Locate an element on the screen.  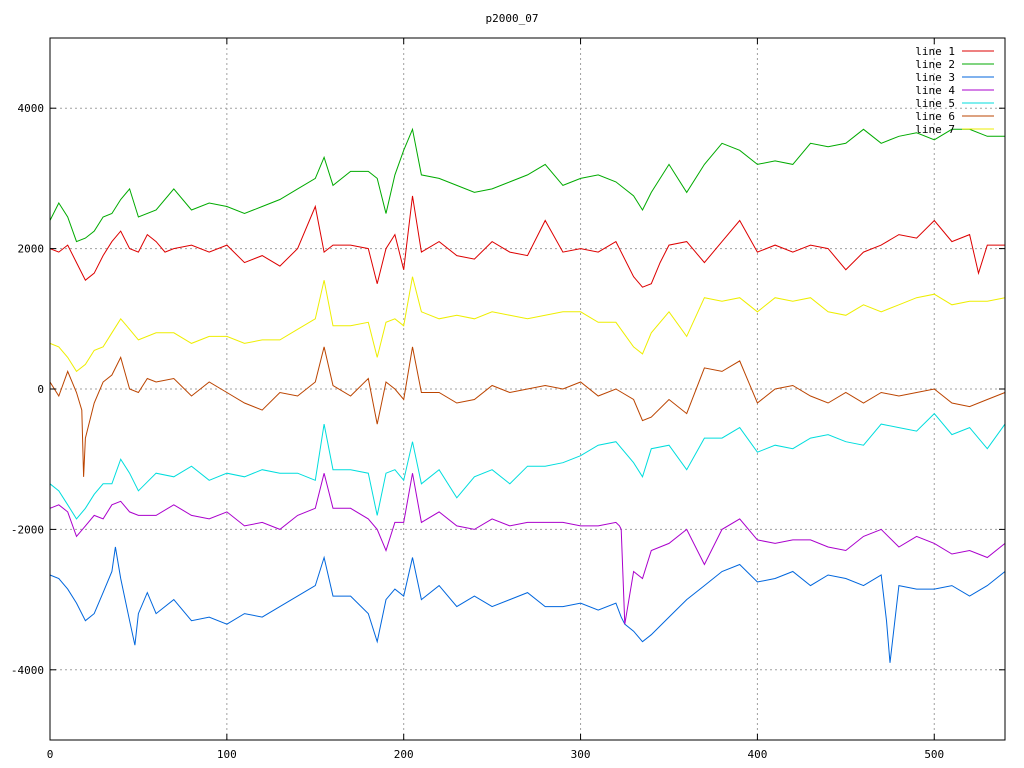
x-tick-label: 0 is located at coordinates (50, 754).